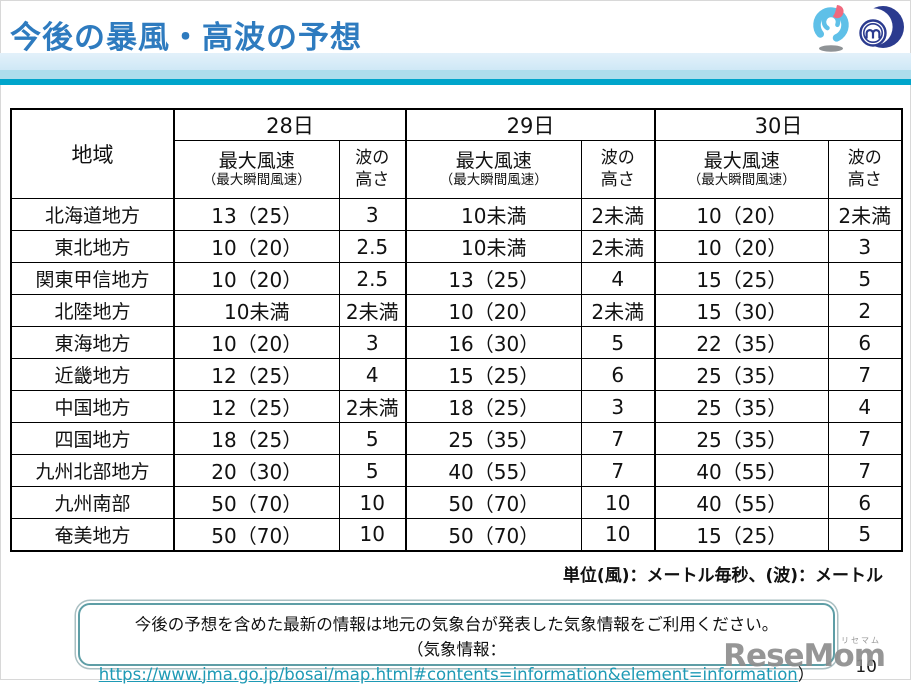 This screenshot has height=687, width=911. I want to click on wave-header-28: 波の 高さ, so click(372, 169).